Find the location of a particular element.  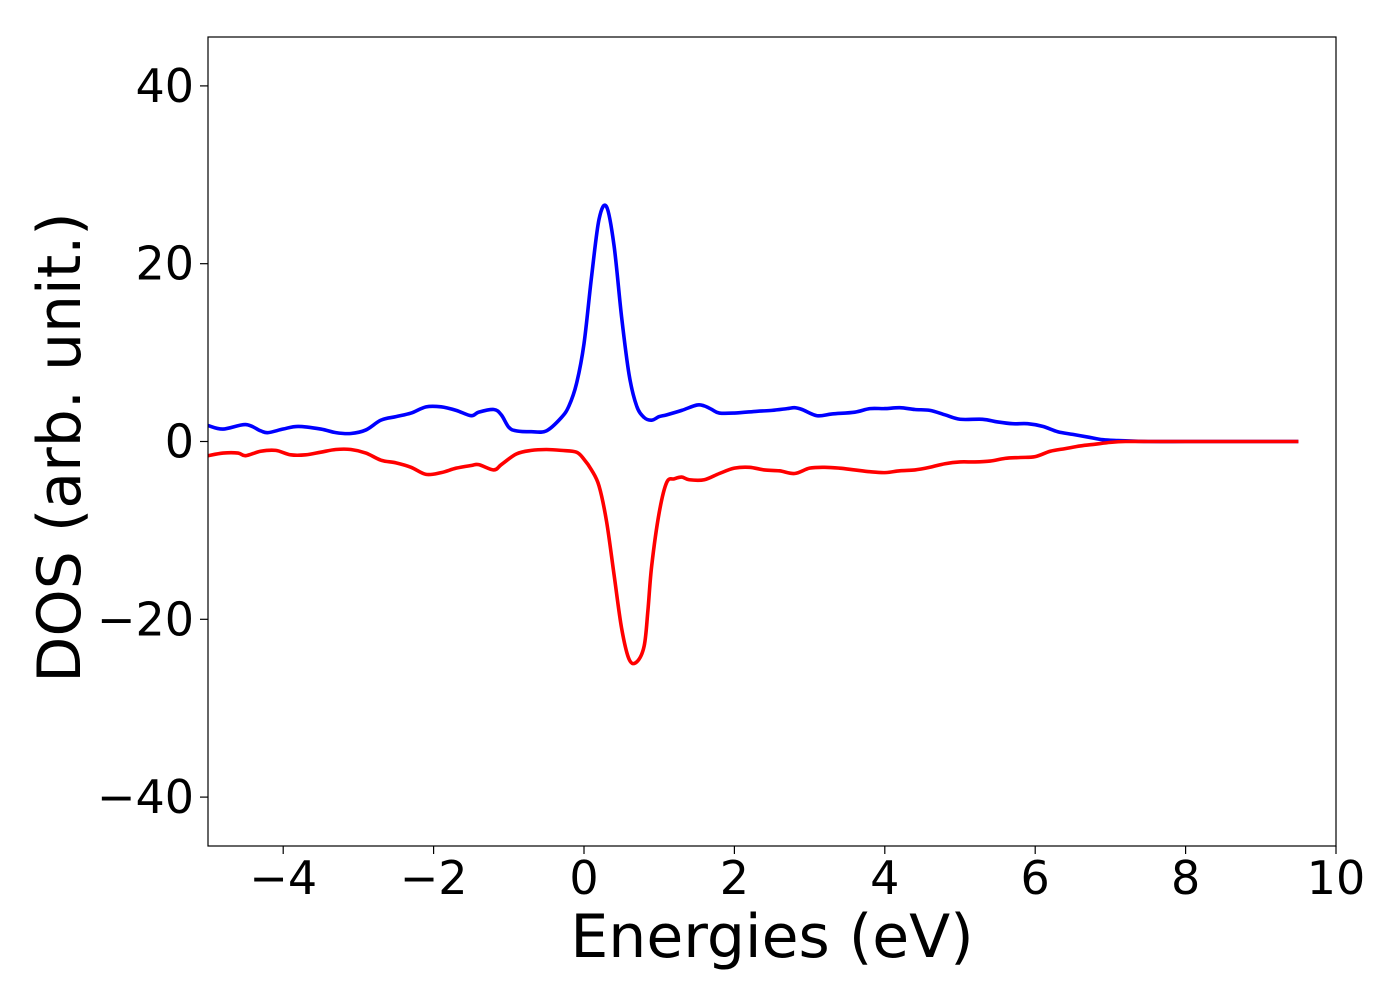

y-tick-label: 20 is located at coordinates (164, 264).